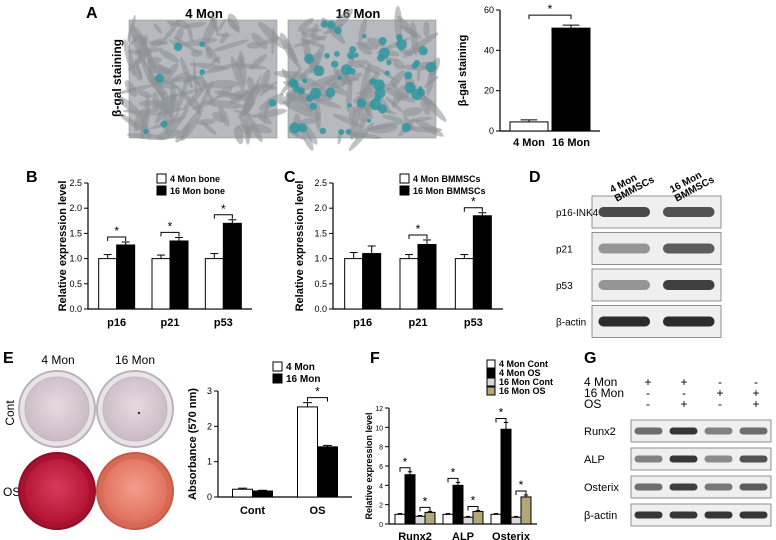 The width and height of the screenshot is (776, 540). Describe the element at coordinates (577, 213) in the screenshot. I see `blot-label: p16-INK4` at that location.